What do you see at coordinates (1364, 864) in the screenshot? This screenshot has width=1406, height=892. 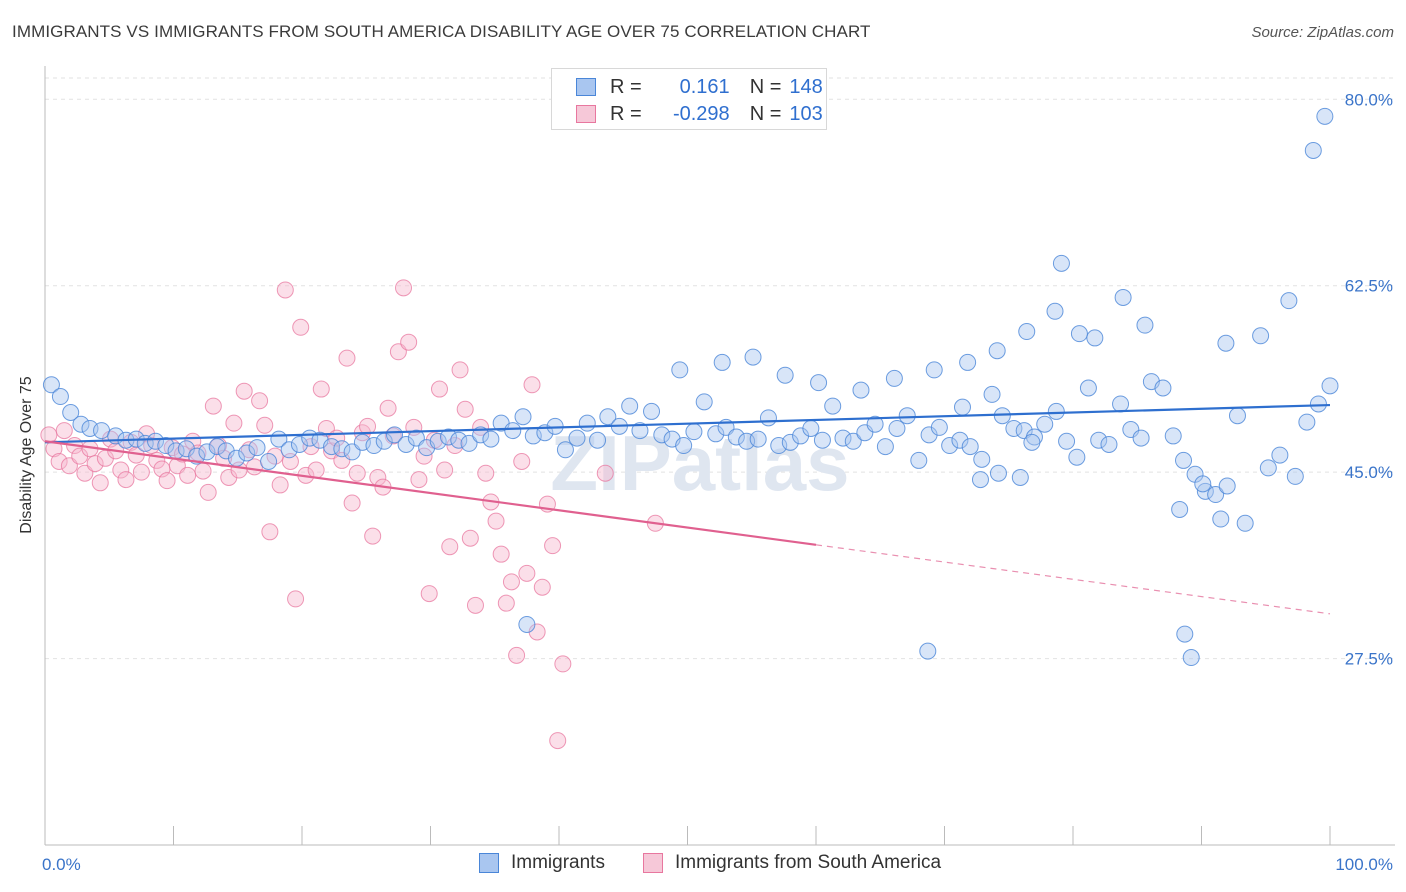 I see `x-tick-label-max: 100.0%` at bounding box center [1364, 864].